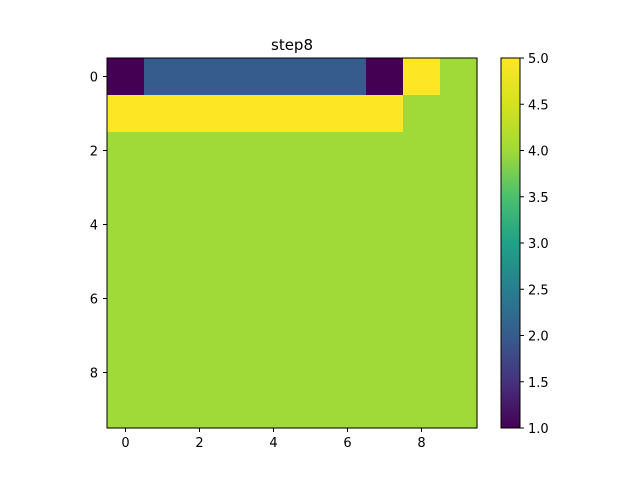  I want to click on colorbar-tick-label: 1.0, so click(538, 429).